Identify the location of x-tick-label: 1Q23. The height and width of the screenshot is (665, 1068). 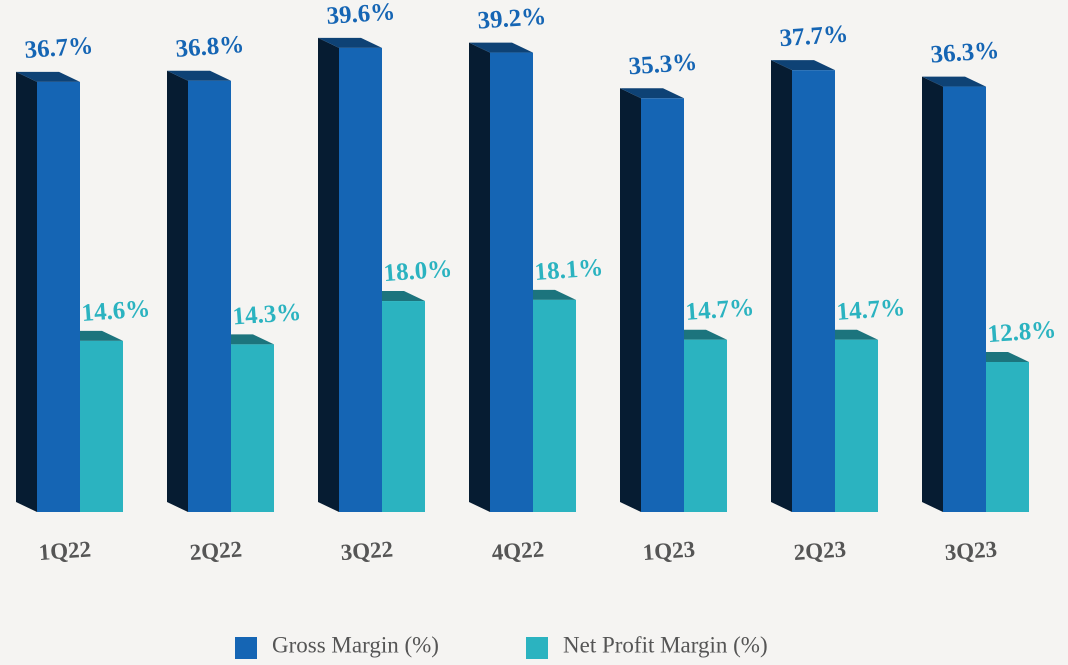
(669, 550).